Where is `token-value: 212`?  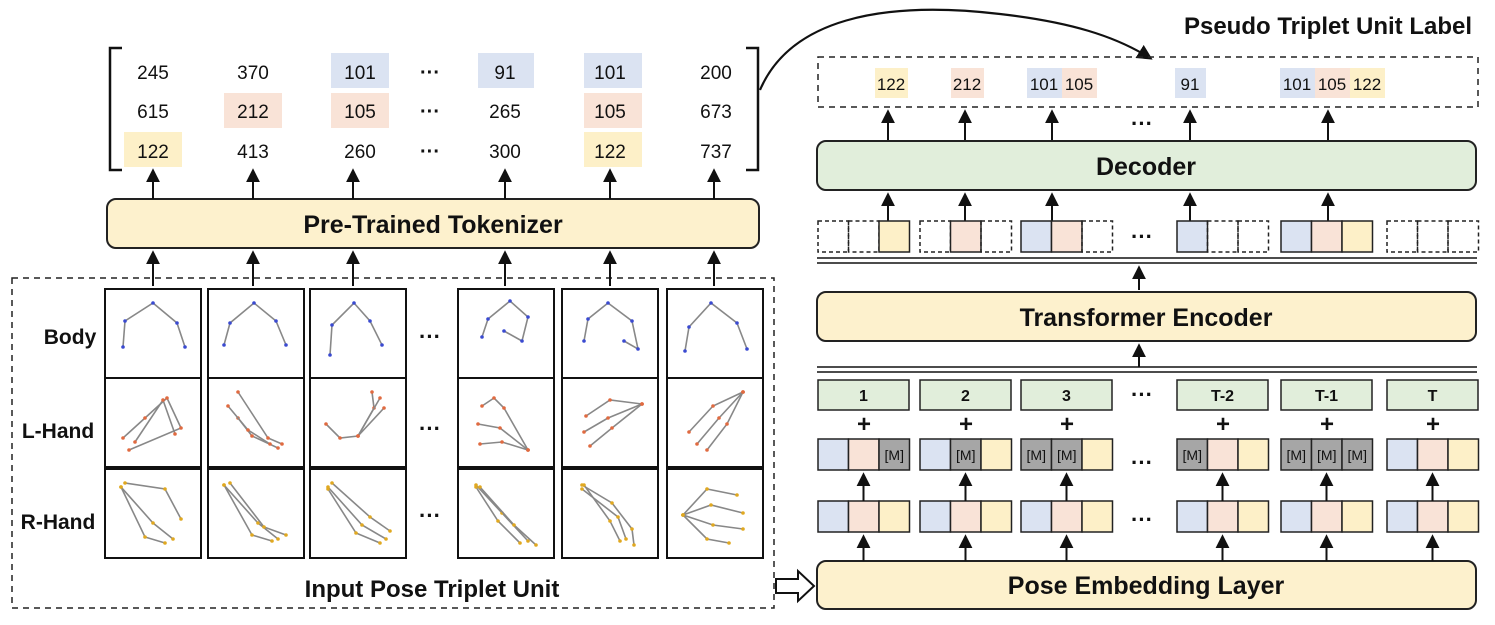 token-value: 212 is located at coordinates (253, 112).